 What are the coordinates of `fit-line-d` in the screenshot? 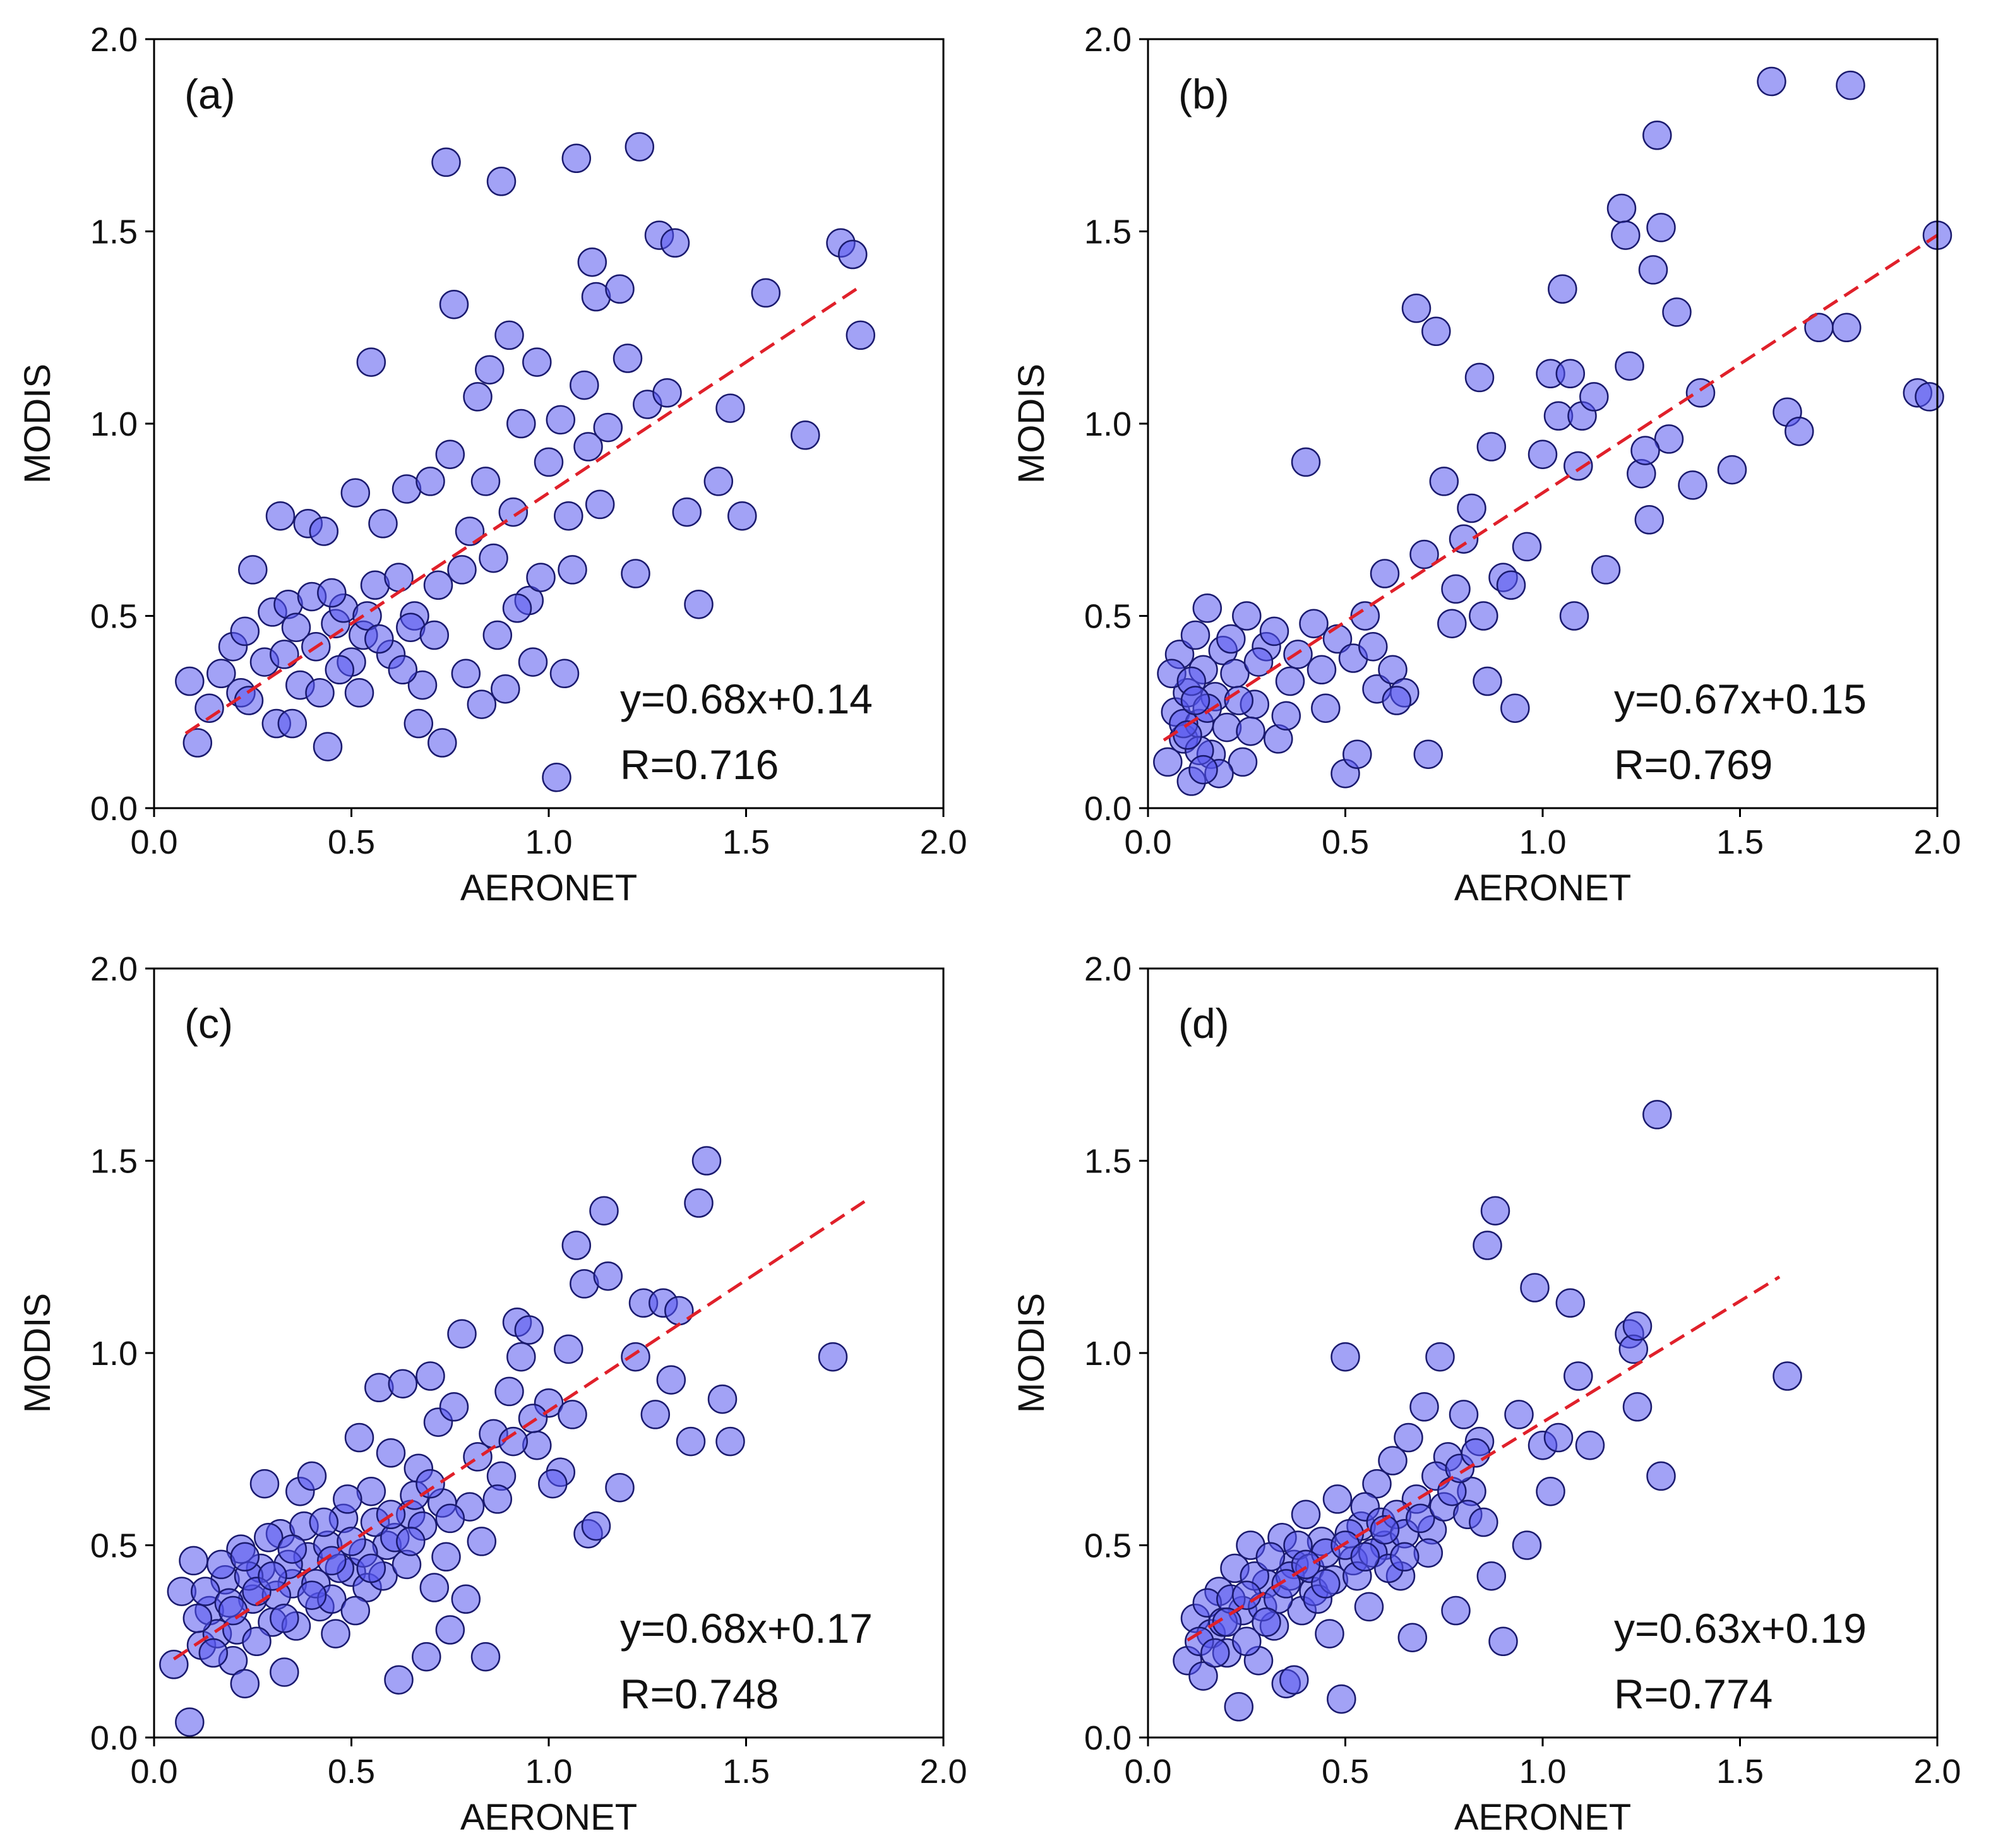 It's located at (1484, 1458).